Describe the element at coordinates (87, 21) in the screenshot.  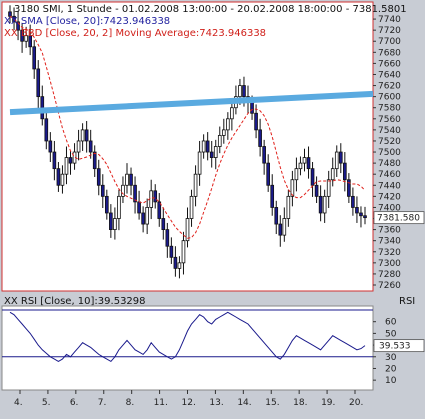
I see `sma-label: XX SMA [Close, 20]:7423.946338` at that location.